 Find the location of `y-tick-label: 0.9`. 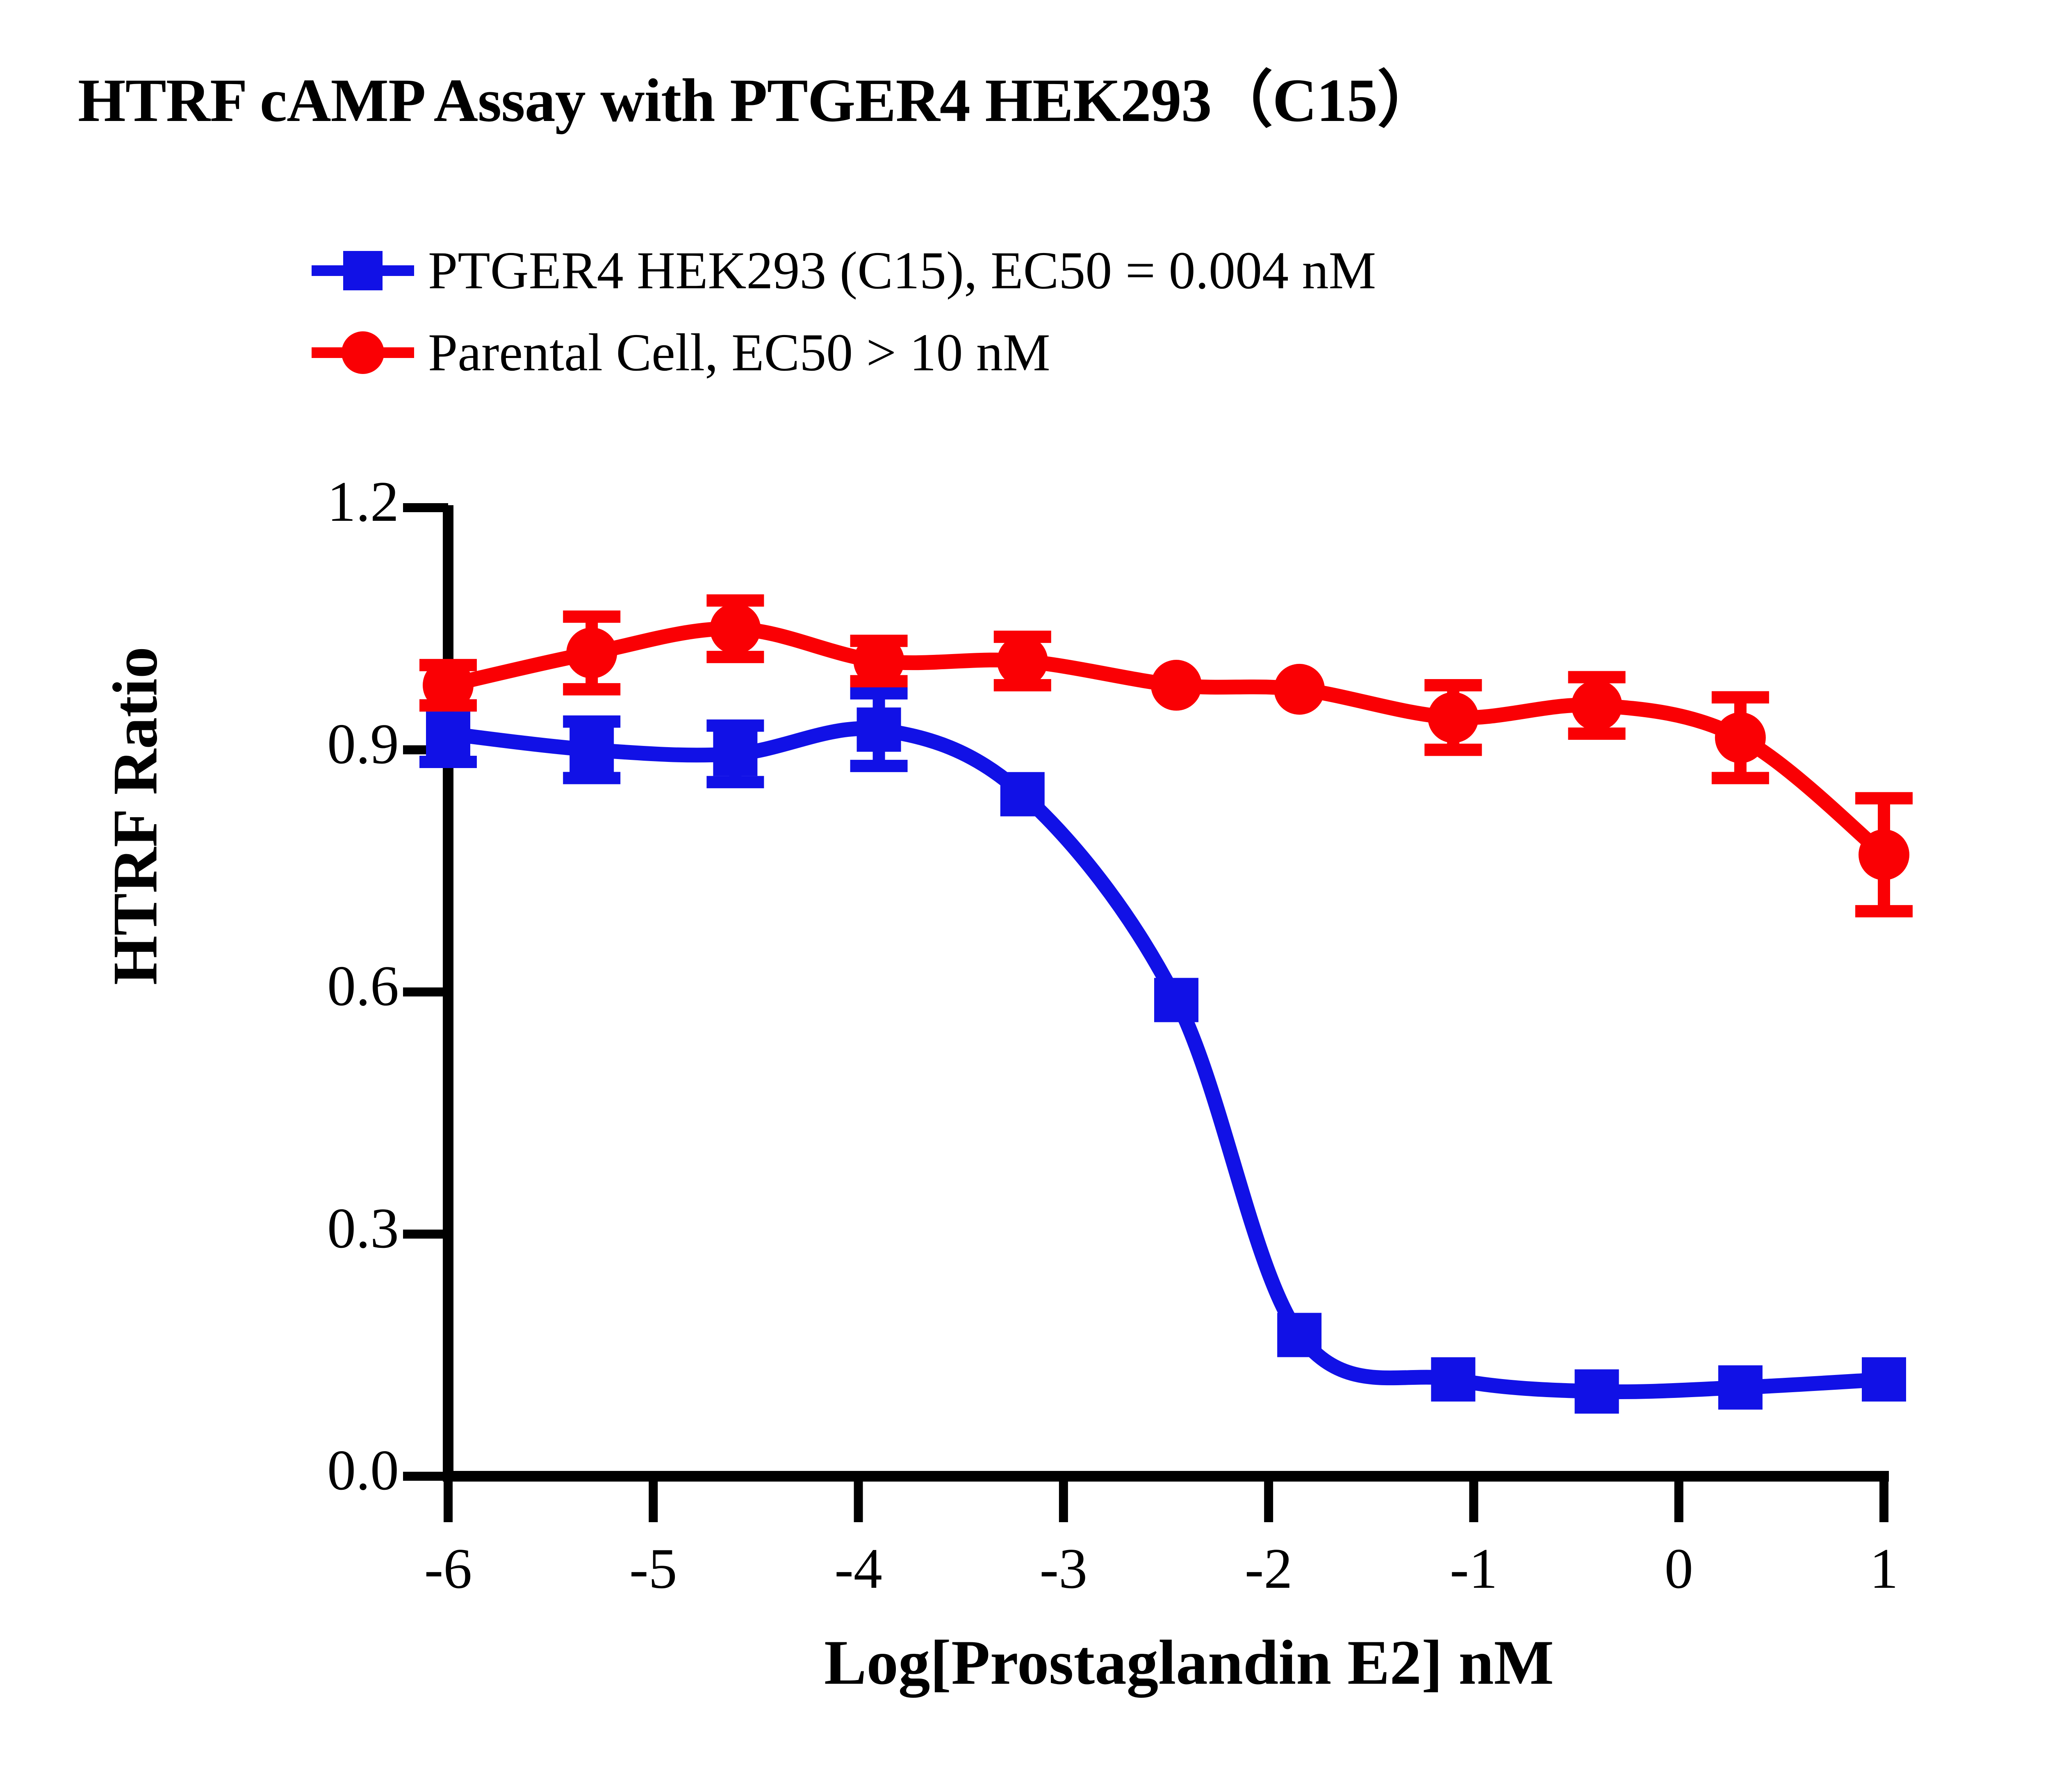

y-tick-label: 0.9 is located at coordinates (363, 744).